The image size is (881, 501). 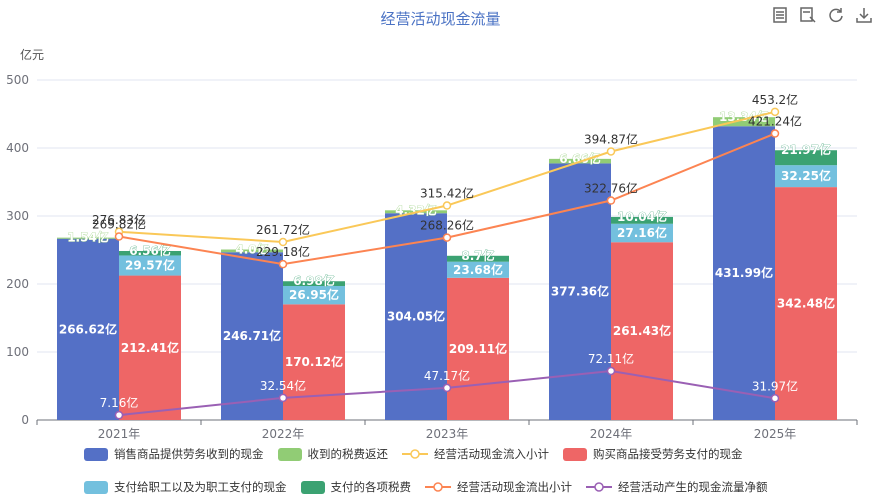 What do you see at coordinates (693, 487) in the screenshot?
I see `legend-label: 经营活动产生的现金流量净额` at bounding box center [693, 487].